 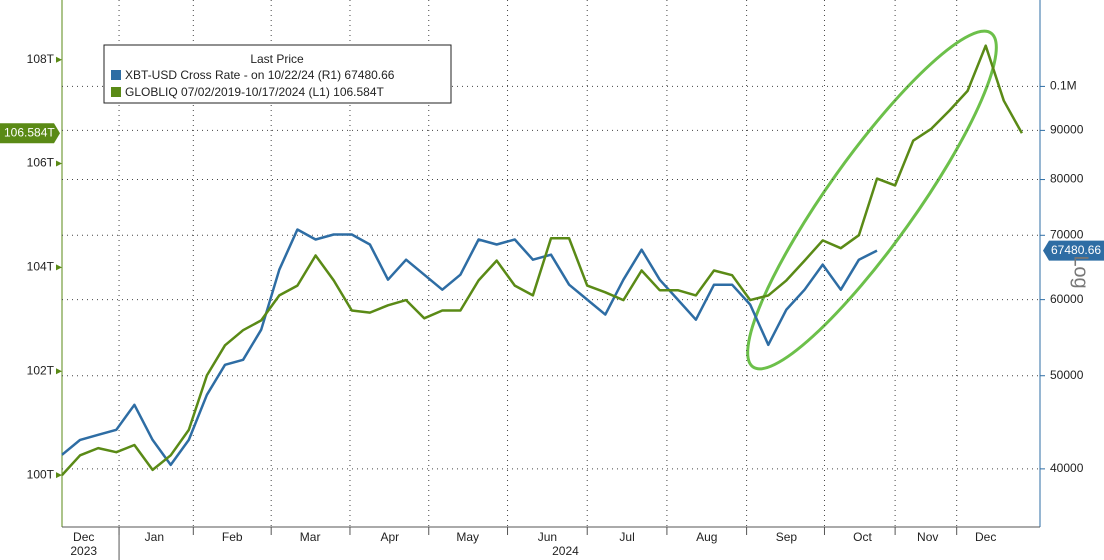 I want to click on y2-tick-label: 80000, so click(x=1067, y=179).